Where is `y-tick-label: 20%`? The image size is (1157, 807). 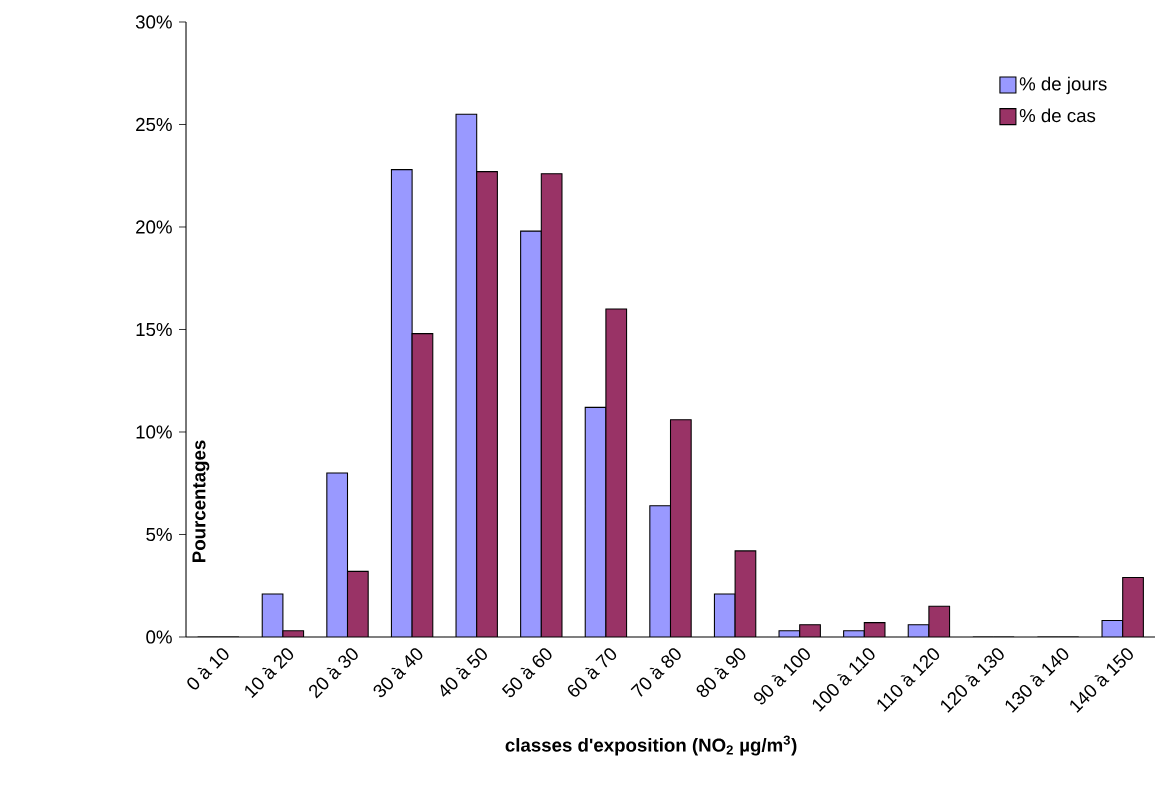
y-tick-label: 20% is located at coordinates (154, 227).